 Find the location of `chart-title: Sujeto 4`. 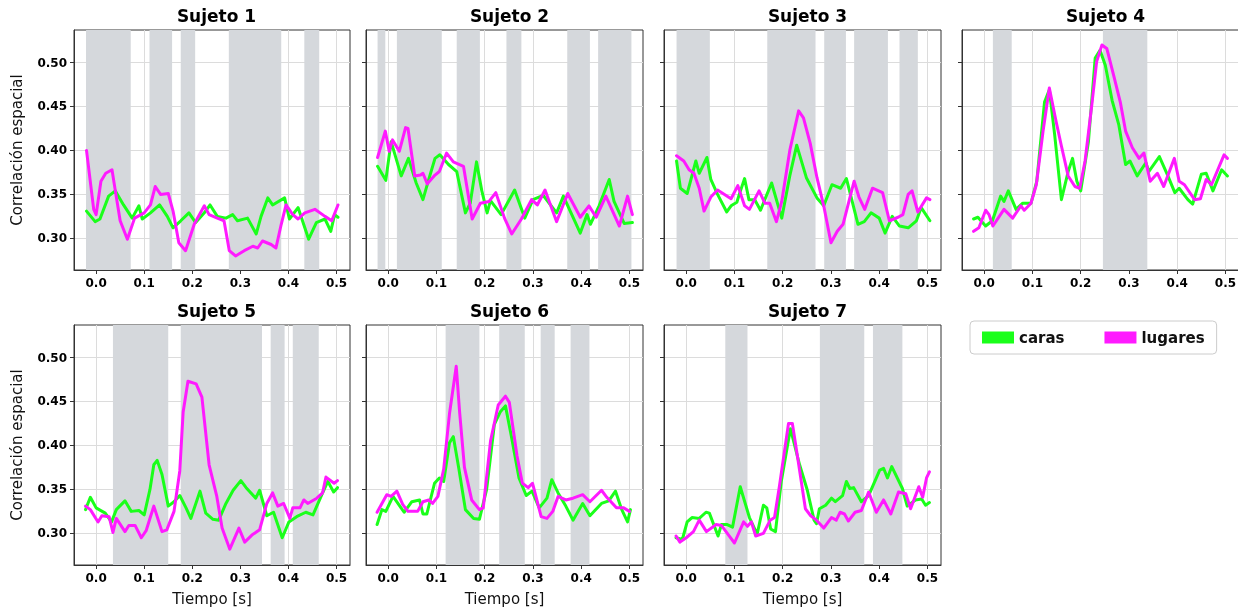

chart-title: Sujeto 4 is located at coordinates (1105, 15).